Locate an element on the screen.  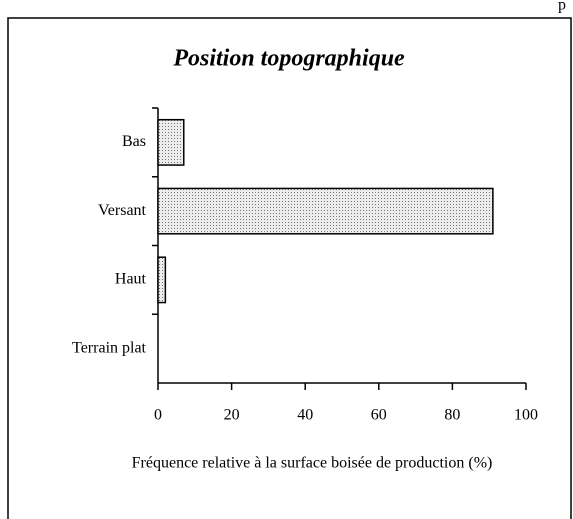
x-tick-label: 60 is located at coordinates (379, 415).